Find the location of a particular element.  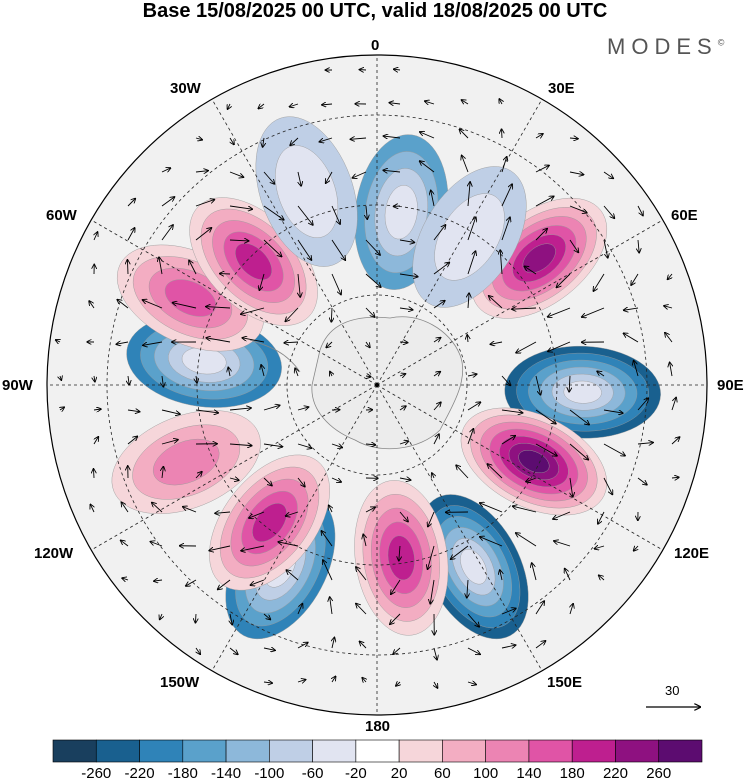

lon-label-60w: 60W is located at coordinates (61, 215).